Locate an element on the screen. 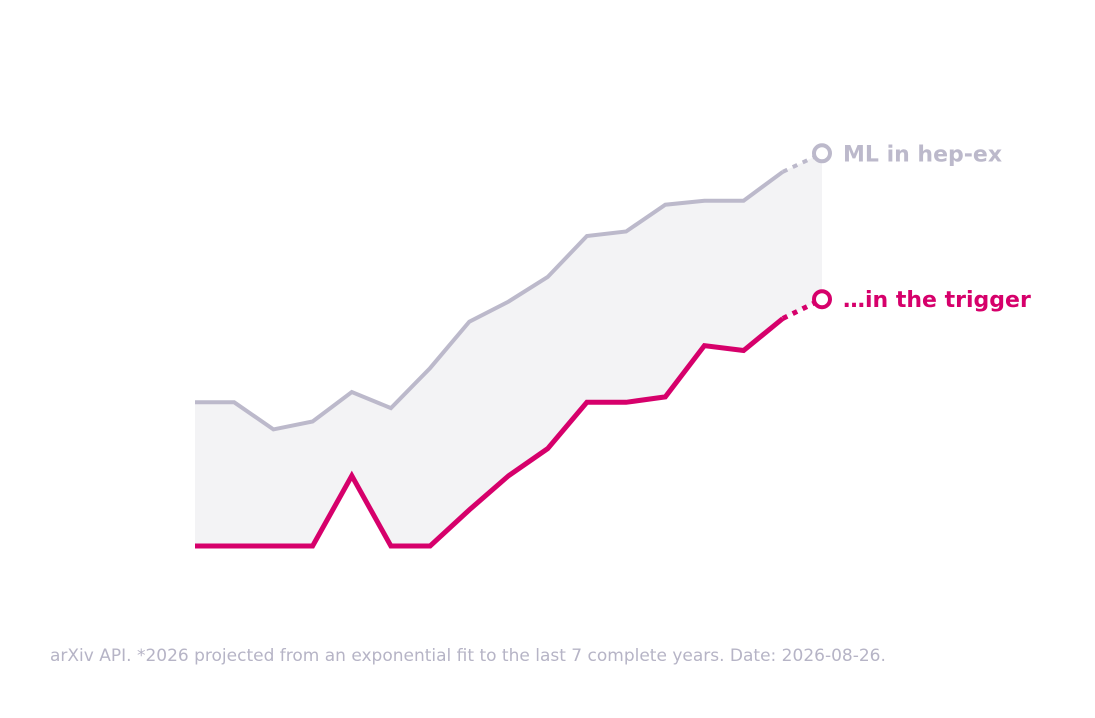  series-label-ml-in-hep-ex: ML in hep-ex is located at coordinates (922, 154).